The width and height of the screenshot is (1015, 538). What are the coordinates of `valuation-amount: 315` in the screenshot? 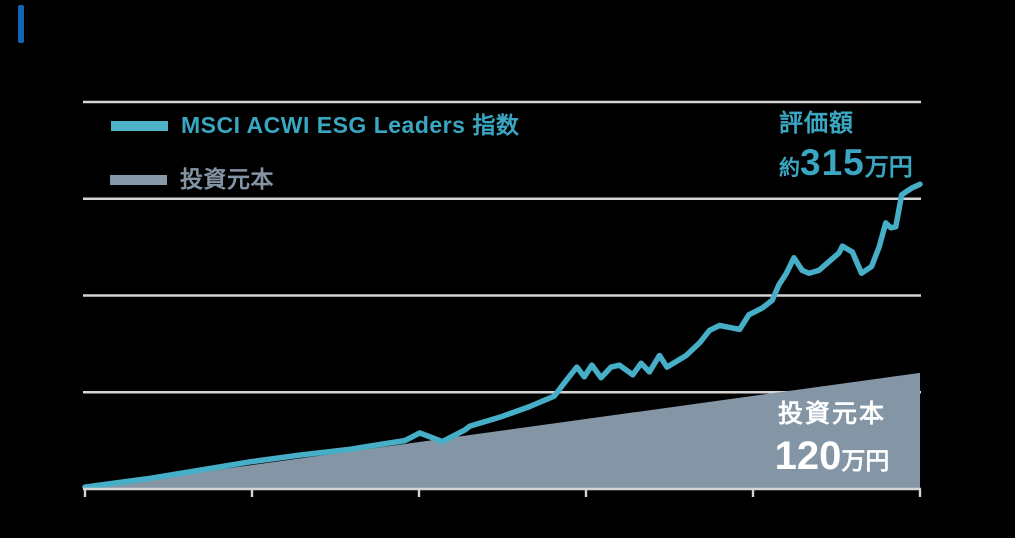 It's located at (832, 162).